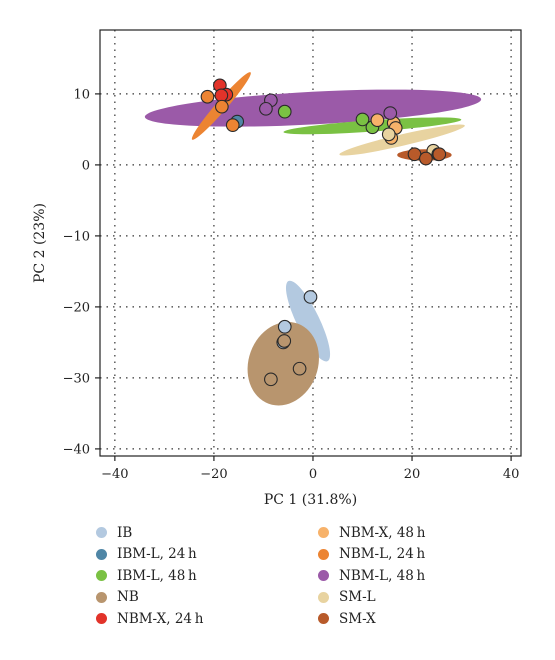 This screenshot has height=660, width=555. What do you see at coordinates (313, 474) in the screenshot?
I see `x-tick-label: 0` at bounding box center [313, 474].